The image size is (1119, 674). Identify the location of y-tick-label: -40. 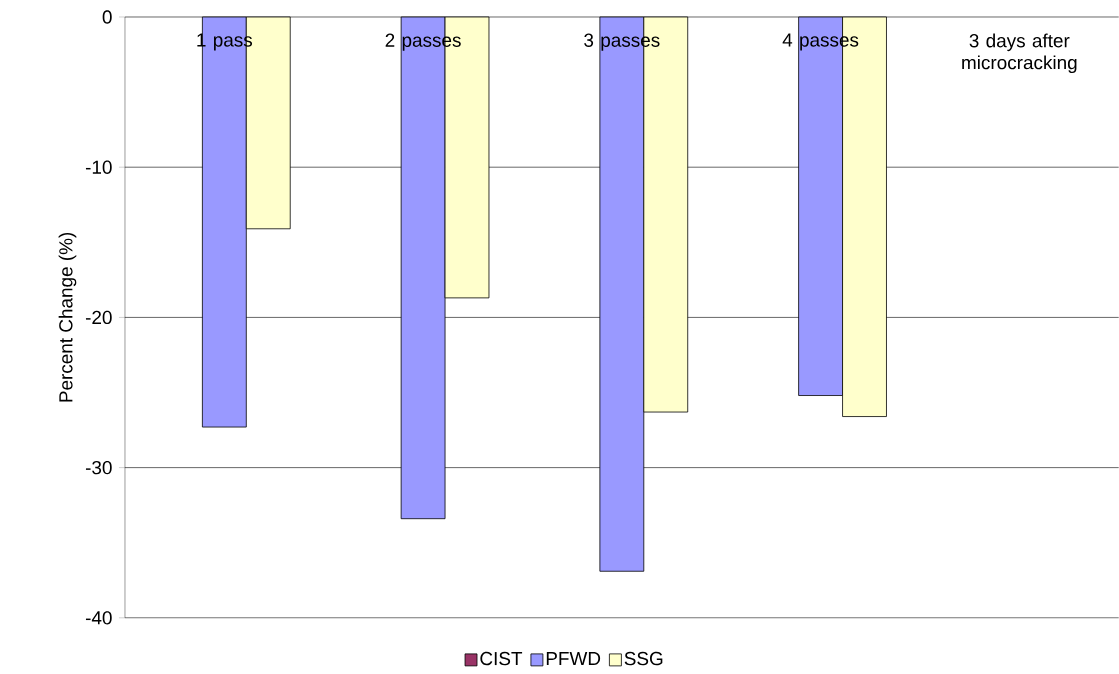
(98, 618).